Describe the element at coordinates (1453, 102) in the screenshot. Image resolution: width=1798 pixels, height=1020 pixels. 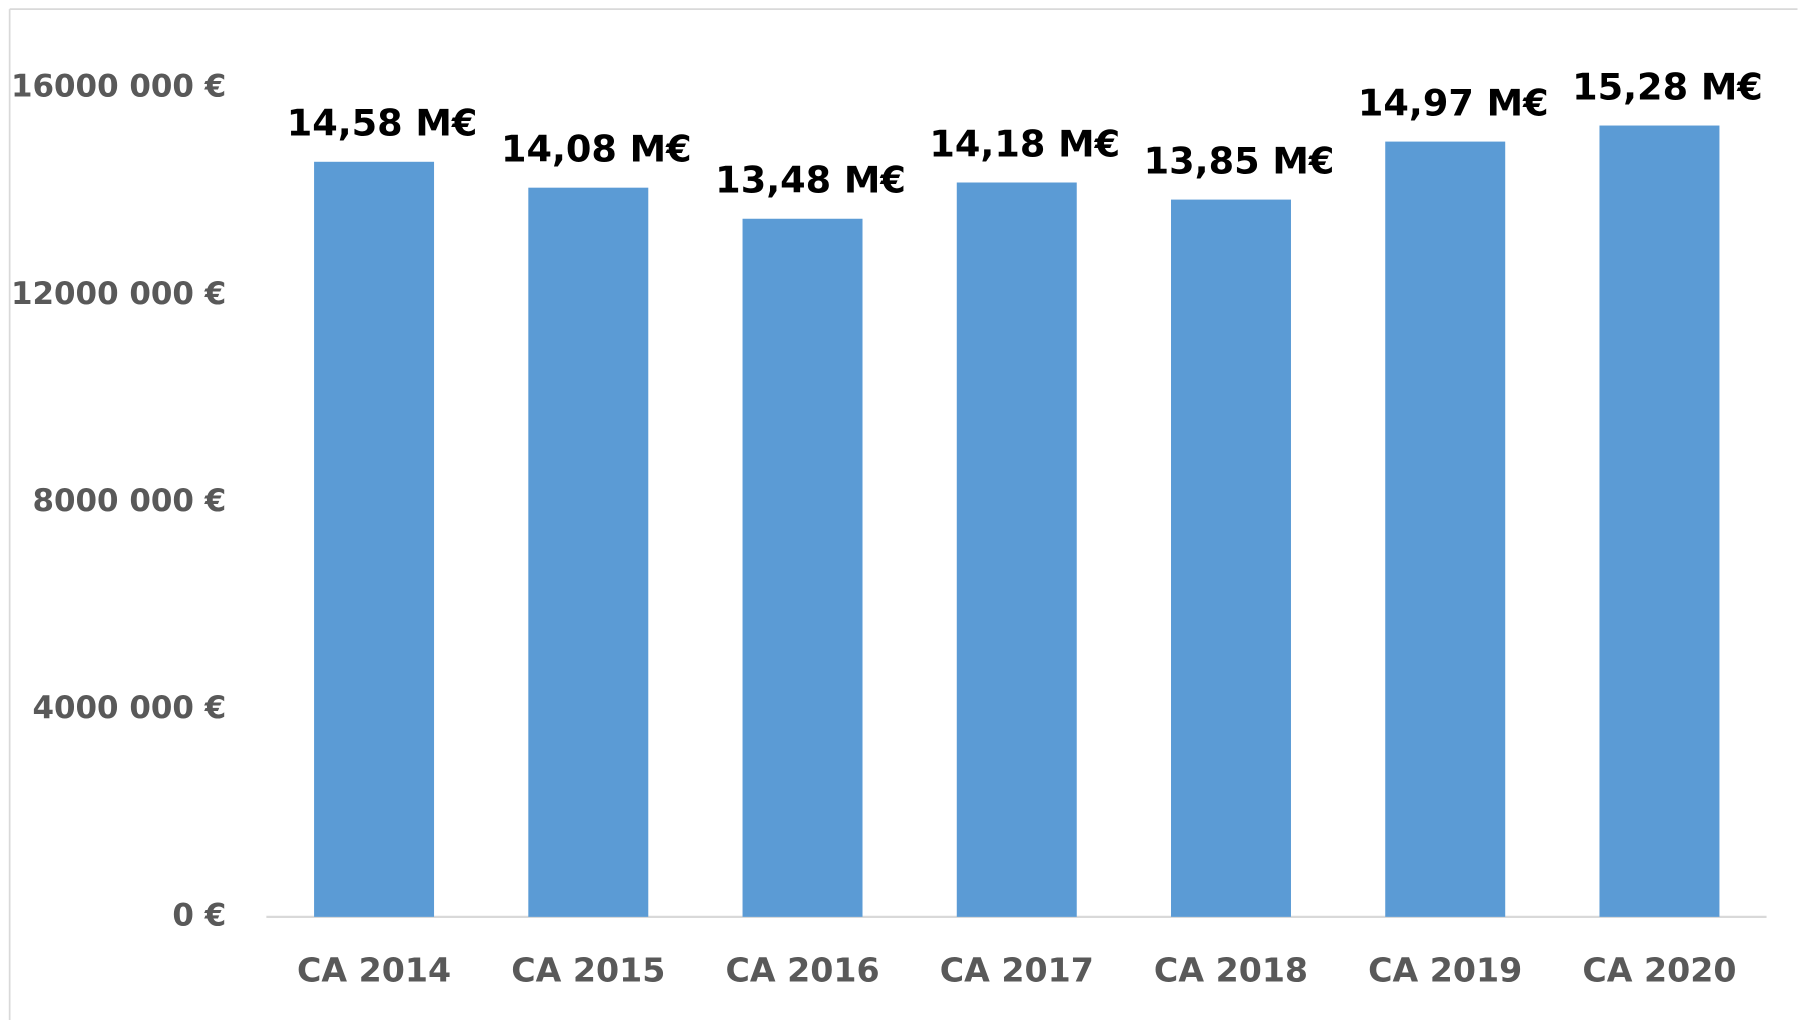
I see `data-label: 14,97 M€` at that location.